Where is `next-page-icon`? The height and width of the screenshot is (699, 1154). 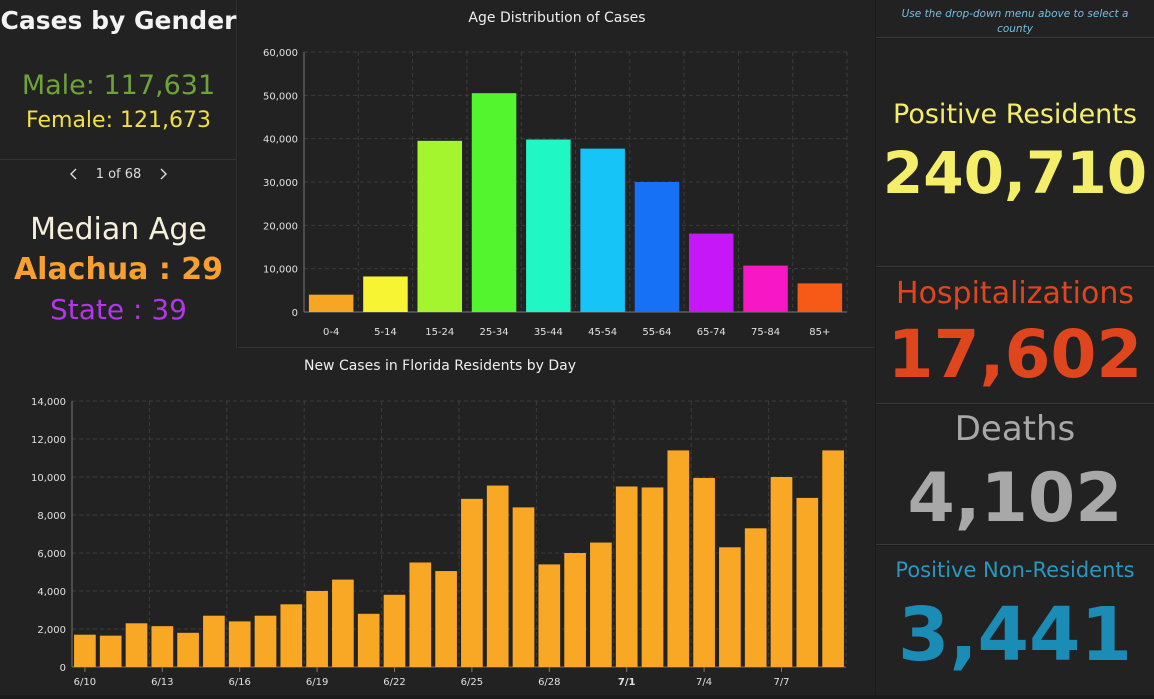 next-page-icon is located at coordinates (163, 174).